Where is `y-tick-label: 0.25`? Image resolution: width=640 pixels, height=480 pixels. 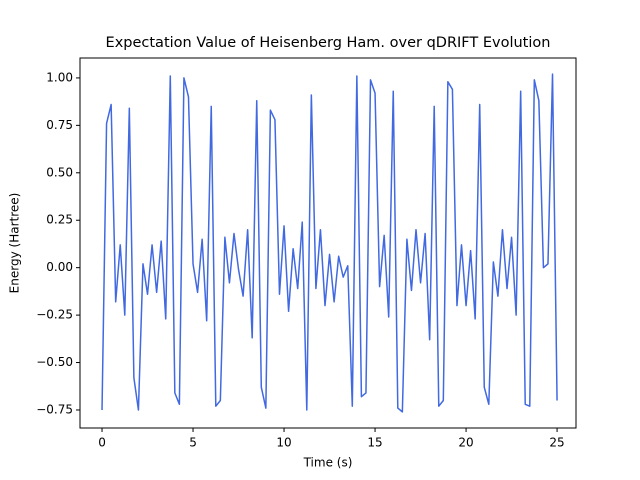
y-tick-label: 0.25 is located at coordinates (59, 220).